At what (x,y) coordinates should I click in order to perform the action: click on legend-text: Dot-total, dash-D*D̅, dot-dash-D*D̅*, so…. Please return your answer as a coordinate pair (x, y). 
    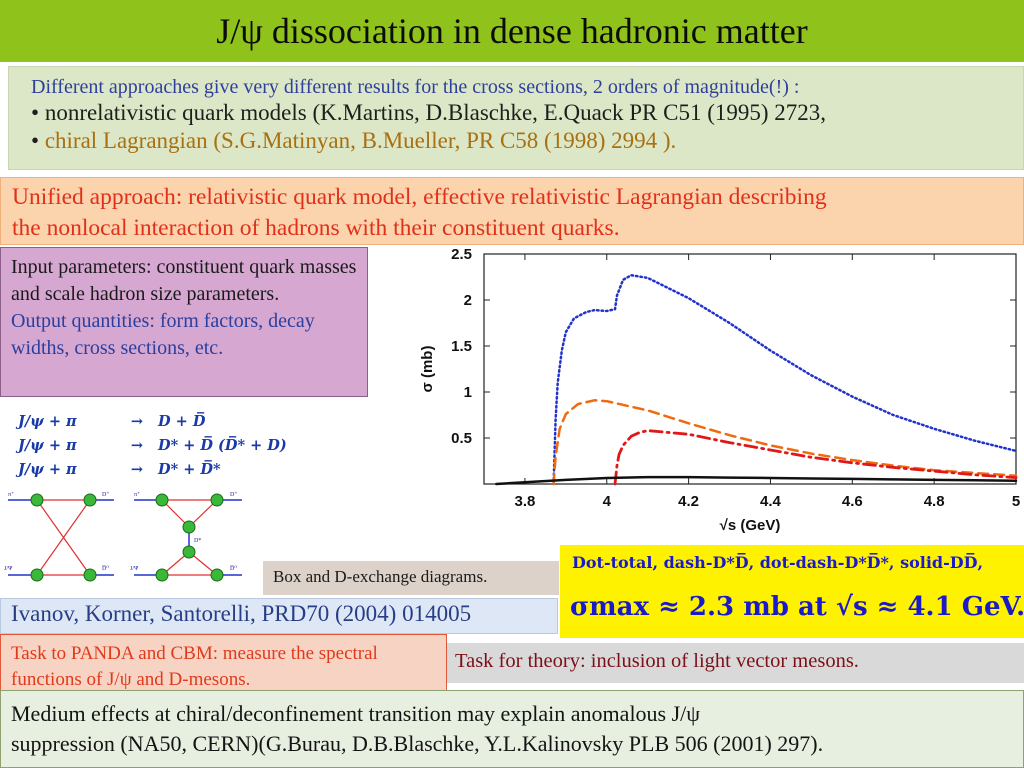
    Looking at the image, I should click on (778, 562).